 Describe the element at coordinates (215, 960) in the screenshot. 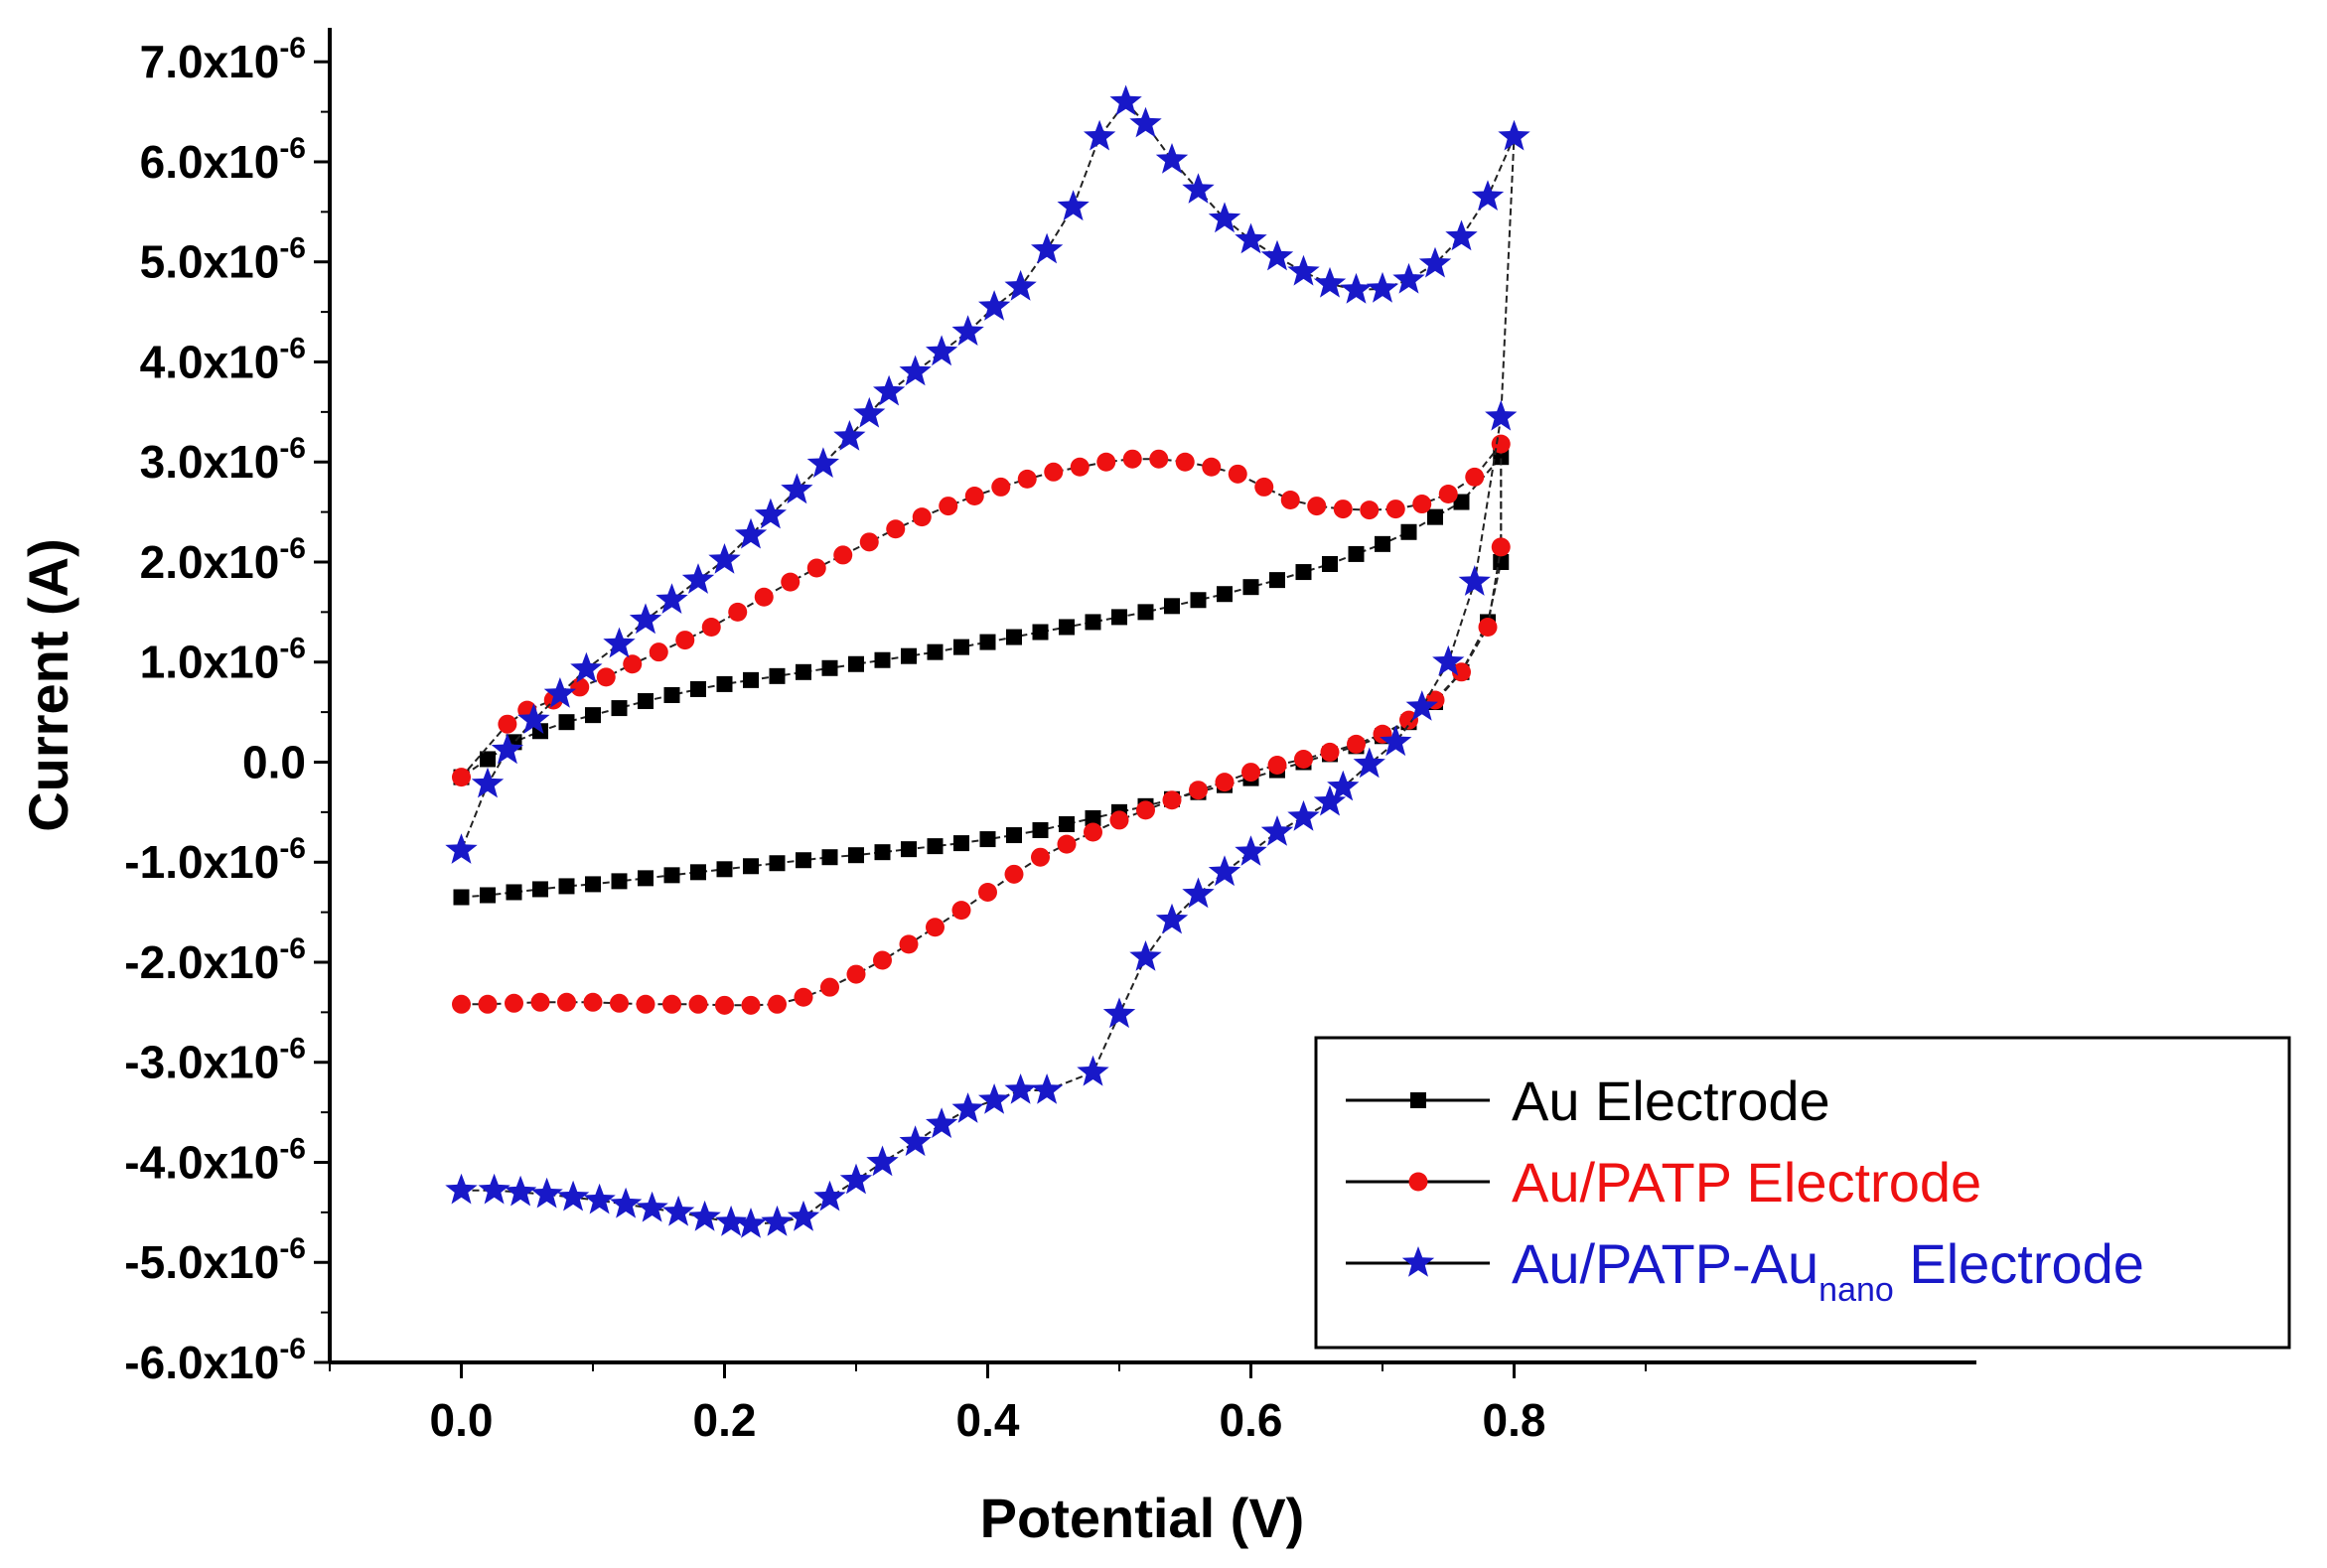

I see `y-tick-label: -2.0x10⁻⁶` at that location.